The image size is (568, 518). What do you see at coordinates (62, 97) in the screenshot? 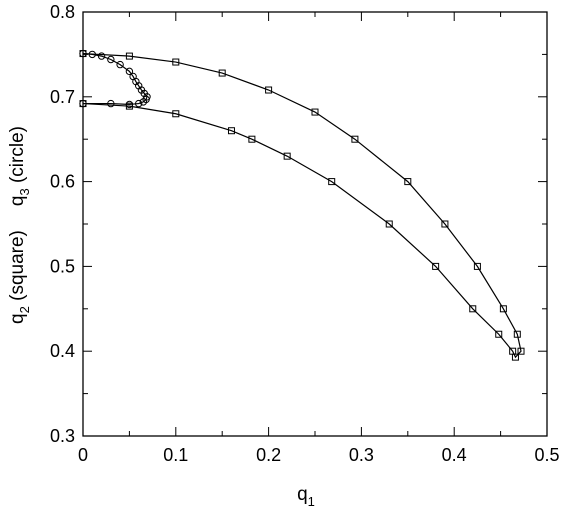
I see `y-tick-label: 0.7` at bounding box center [62, 97].